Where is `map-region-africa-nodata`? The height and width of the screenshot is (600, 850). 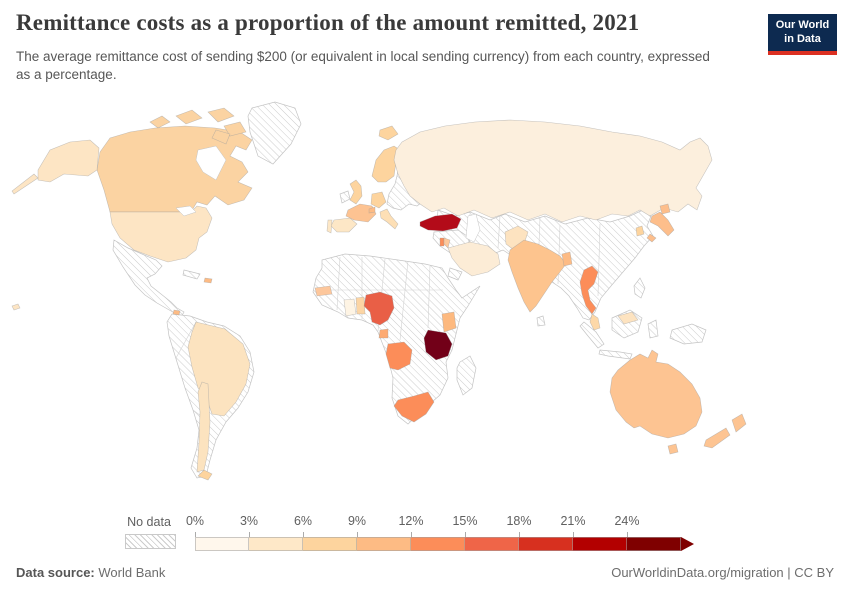 map-region-africa-nodata is located at coordinates (396, 339).